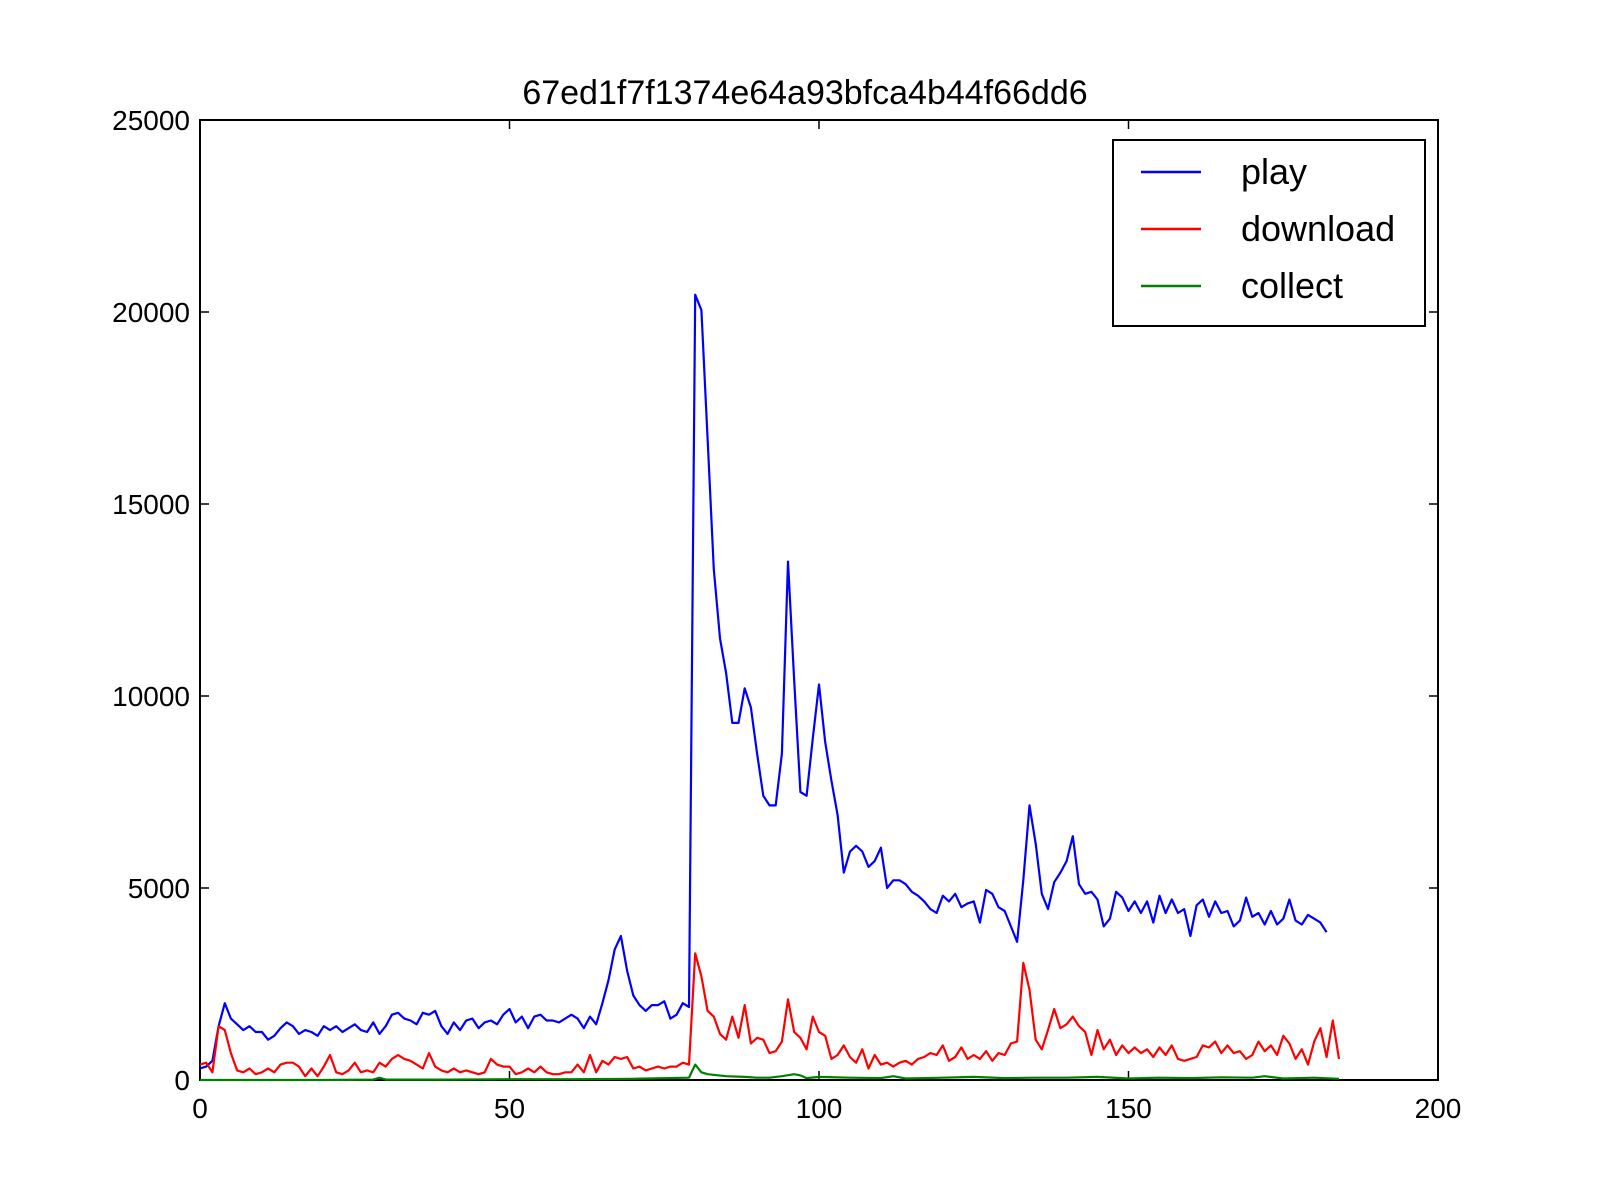 The image size is (1600, 1200). Describe the element at coordinates (151, 696) in the screenshot. I see `y-tick-label: 10000` at that location.